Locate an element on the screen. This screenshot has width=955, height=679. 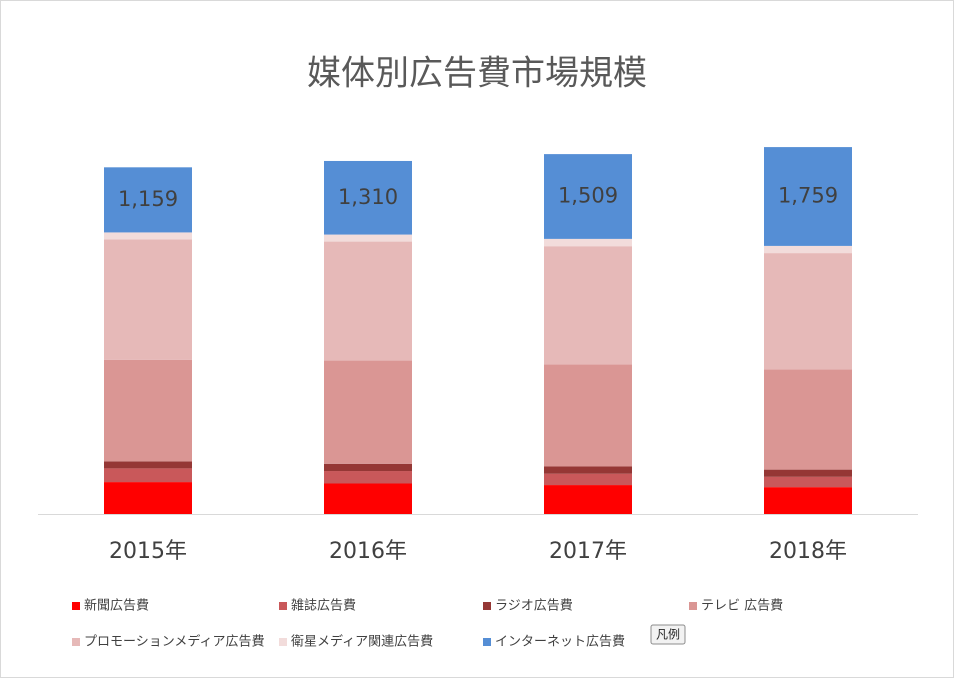
data-label: 1,310 is located at coordinates (368, 197).